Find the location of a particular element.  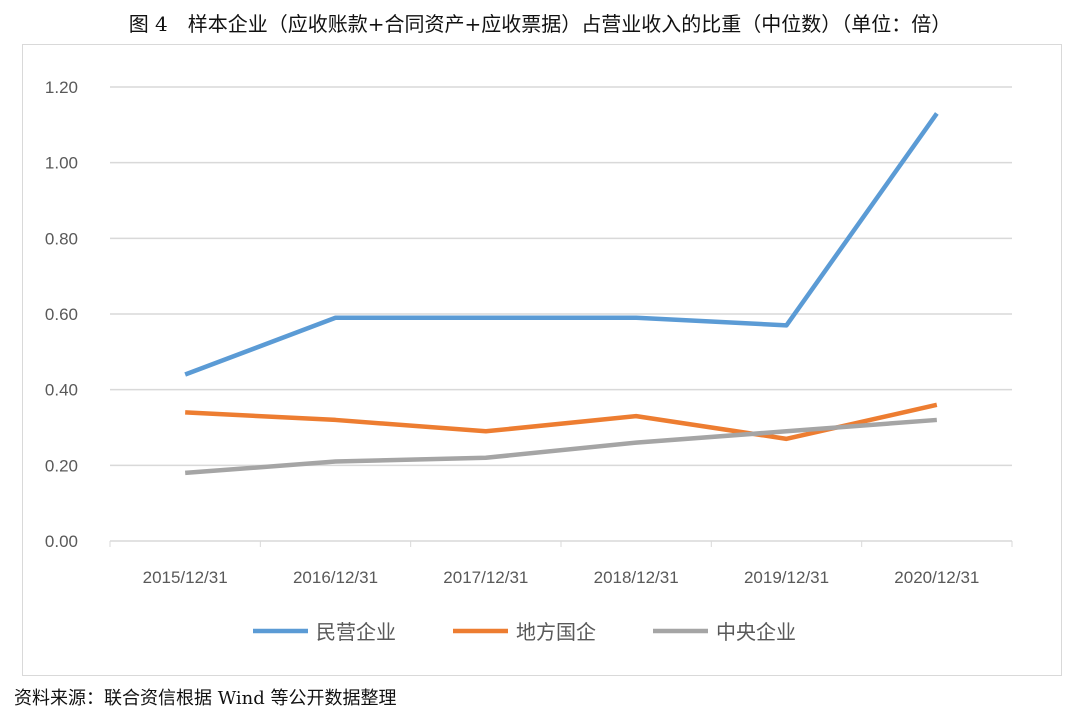

x-tick-label: 2015/12/31 is located at coordinates (185, 577).